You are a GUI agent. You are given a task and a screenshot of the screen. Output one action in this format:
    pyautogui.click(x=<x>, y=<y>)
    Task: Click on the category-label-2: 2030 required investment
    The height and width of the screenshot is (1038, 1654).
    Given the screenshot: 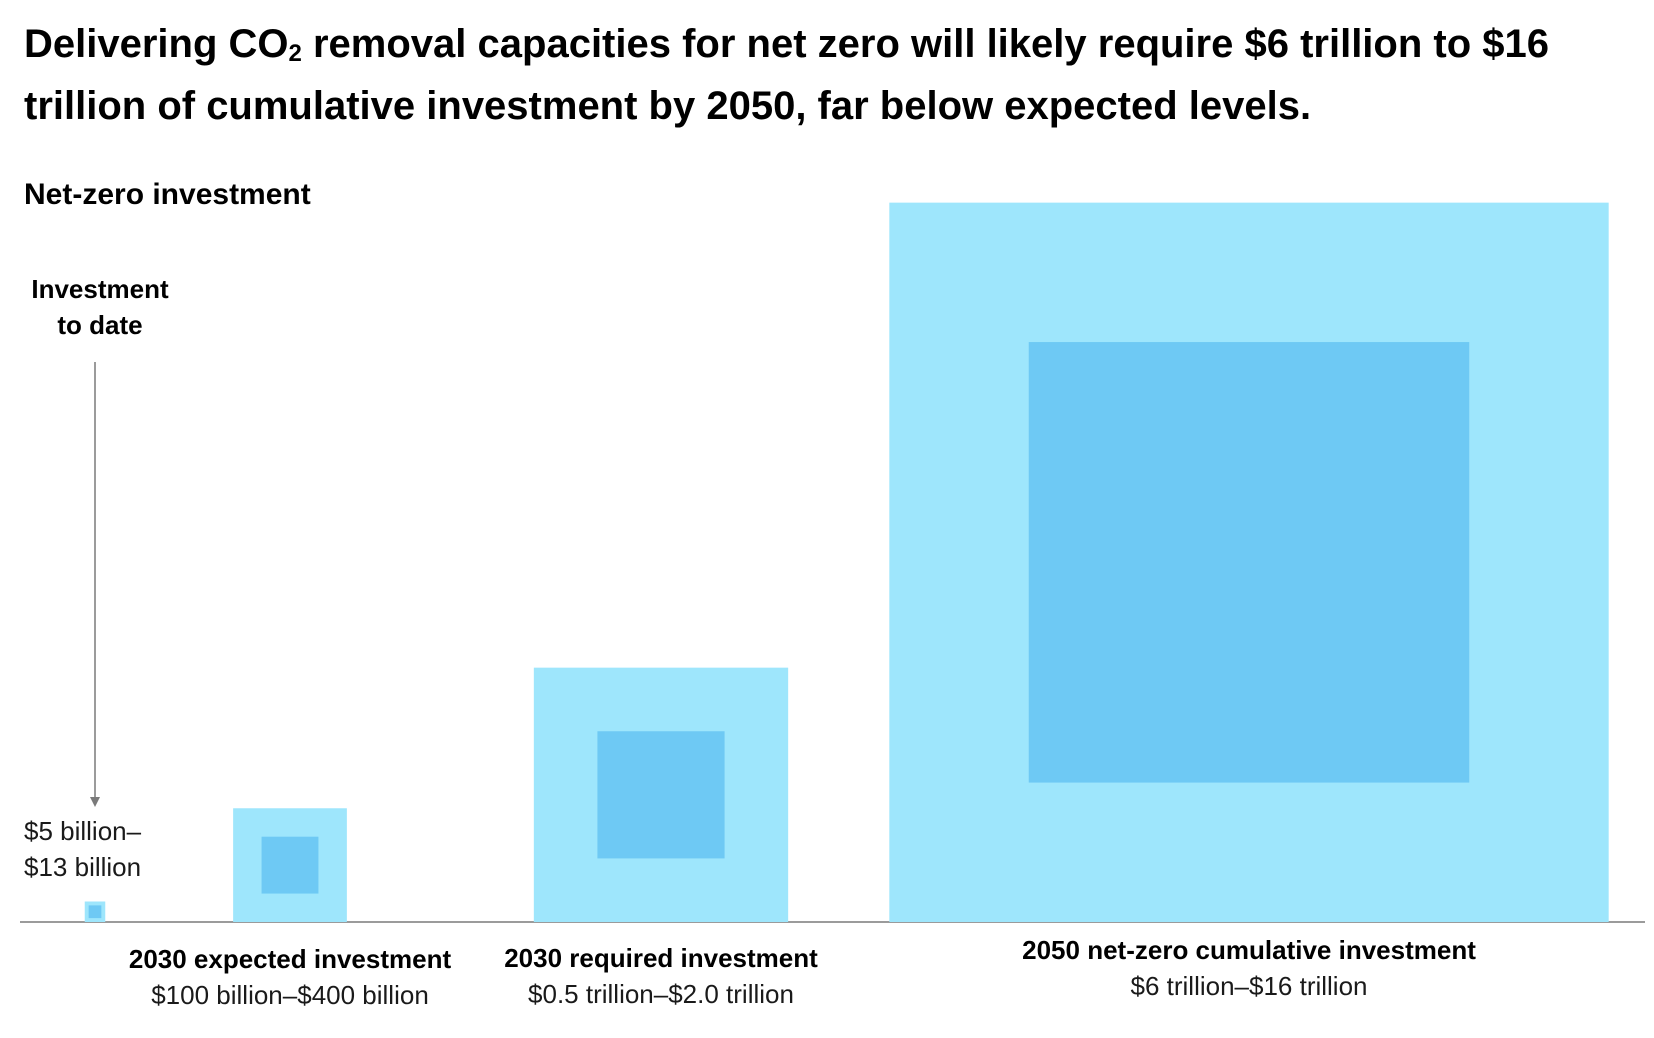 What is the action you would take?
    pyautogui.click(x=661, y=958)
    